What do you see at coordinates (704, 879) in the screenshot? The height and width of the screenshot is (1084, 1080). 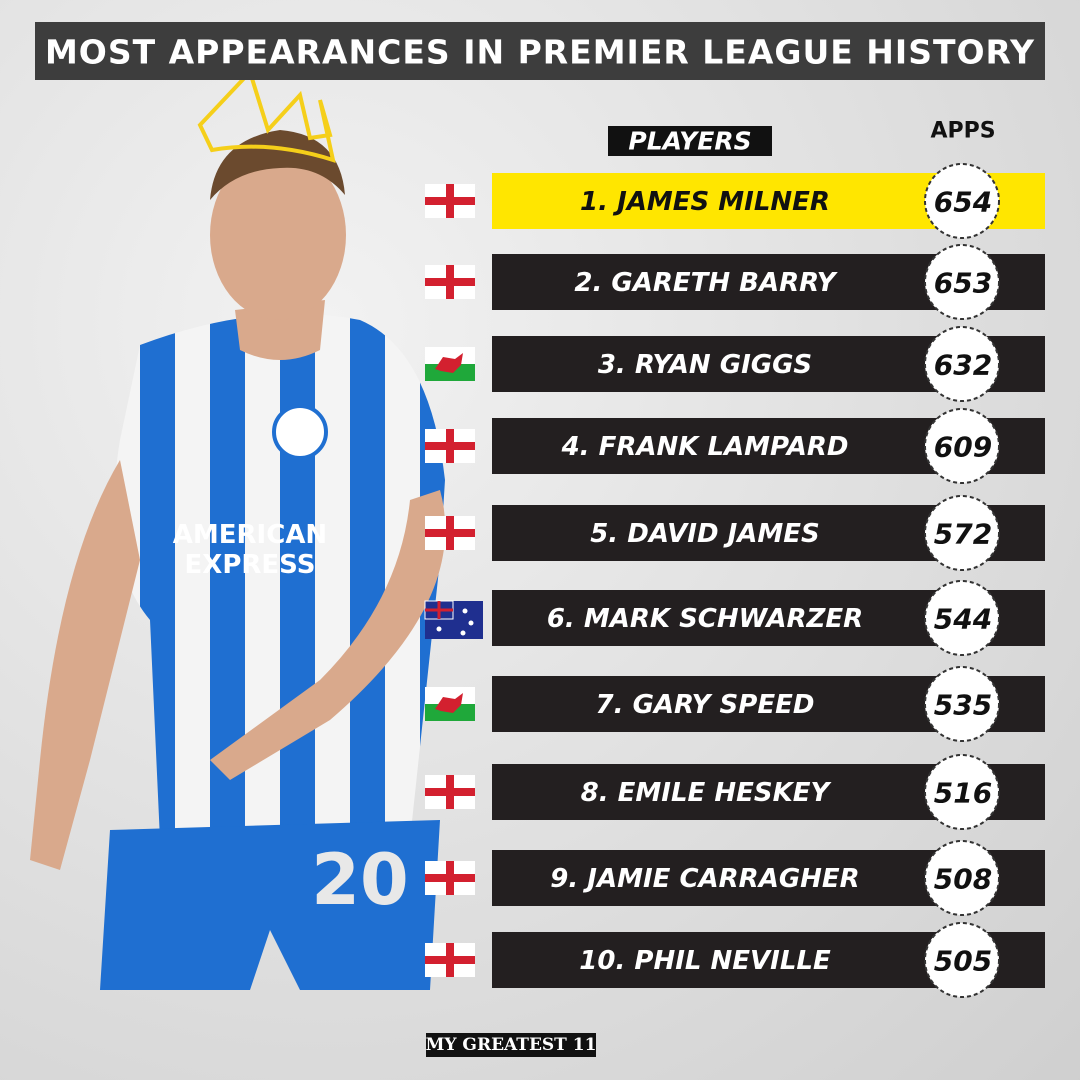 I see `player-name: 9. JAMIE CARRAGHER` at bounding box center [704, 879].